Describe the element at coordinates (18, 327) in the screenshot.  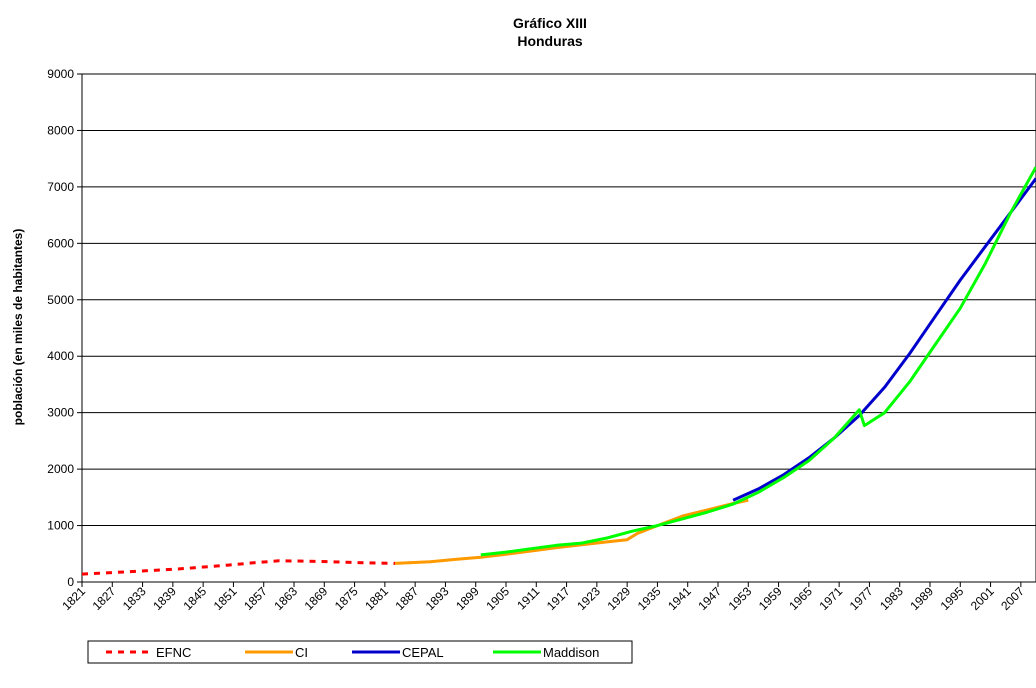
I see `y-axis-label: población (en miles de habitantes)` at that location.